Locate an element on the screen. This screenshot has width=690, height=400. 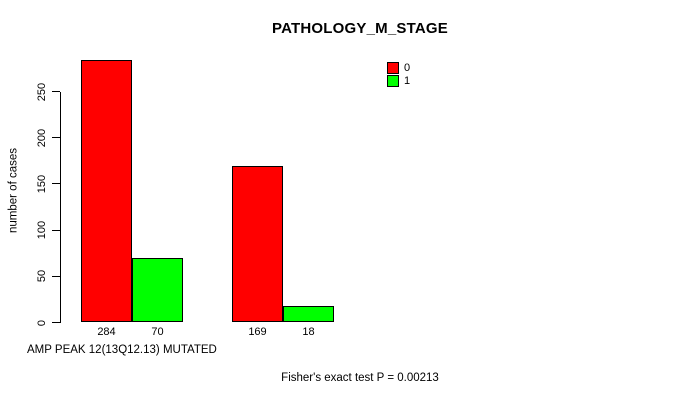
fisher-test-annotation: Fisher's exact test P = 0.00213 is located at coordinates (360, 378).